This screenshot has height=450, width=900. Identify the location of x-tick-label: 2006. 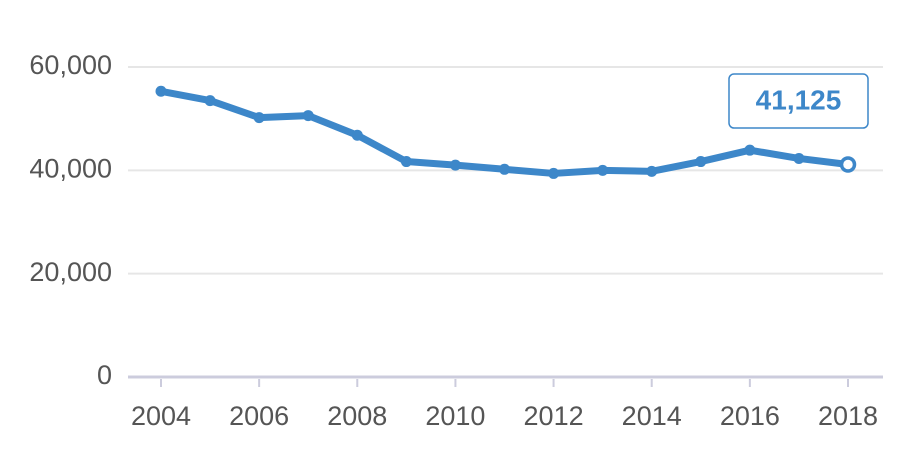
(259, 416).